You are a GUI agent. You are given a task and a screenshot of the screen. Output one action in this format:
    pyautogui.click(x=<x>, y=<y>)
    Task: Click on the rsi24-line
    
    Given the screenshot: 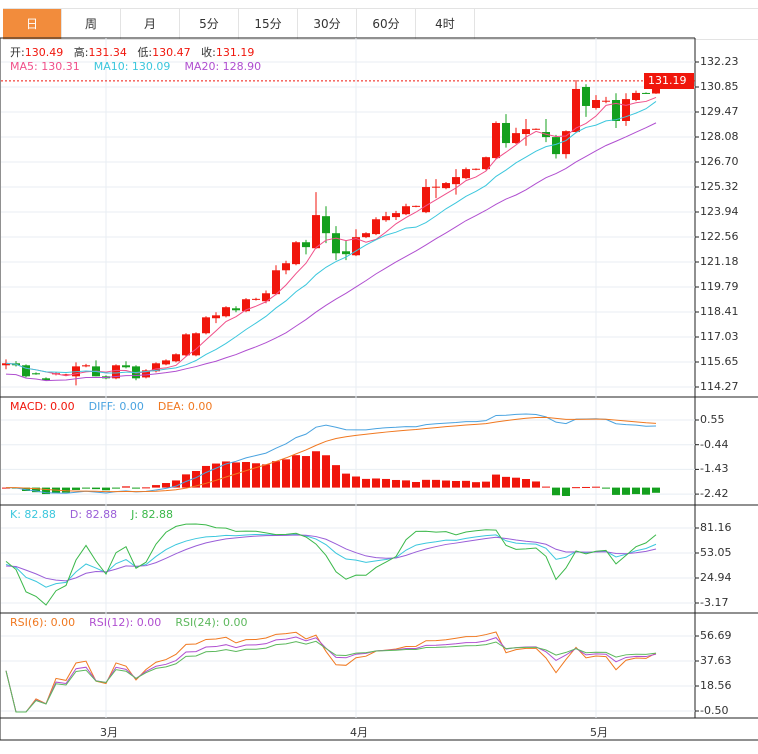 What is the action you would take?
    pyautogui.click(x=331, y=676)
    